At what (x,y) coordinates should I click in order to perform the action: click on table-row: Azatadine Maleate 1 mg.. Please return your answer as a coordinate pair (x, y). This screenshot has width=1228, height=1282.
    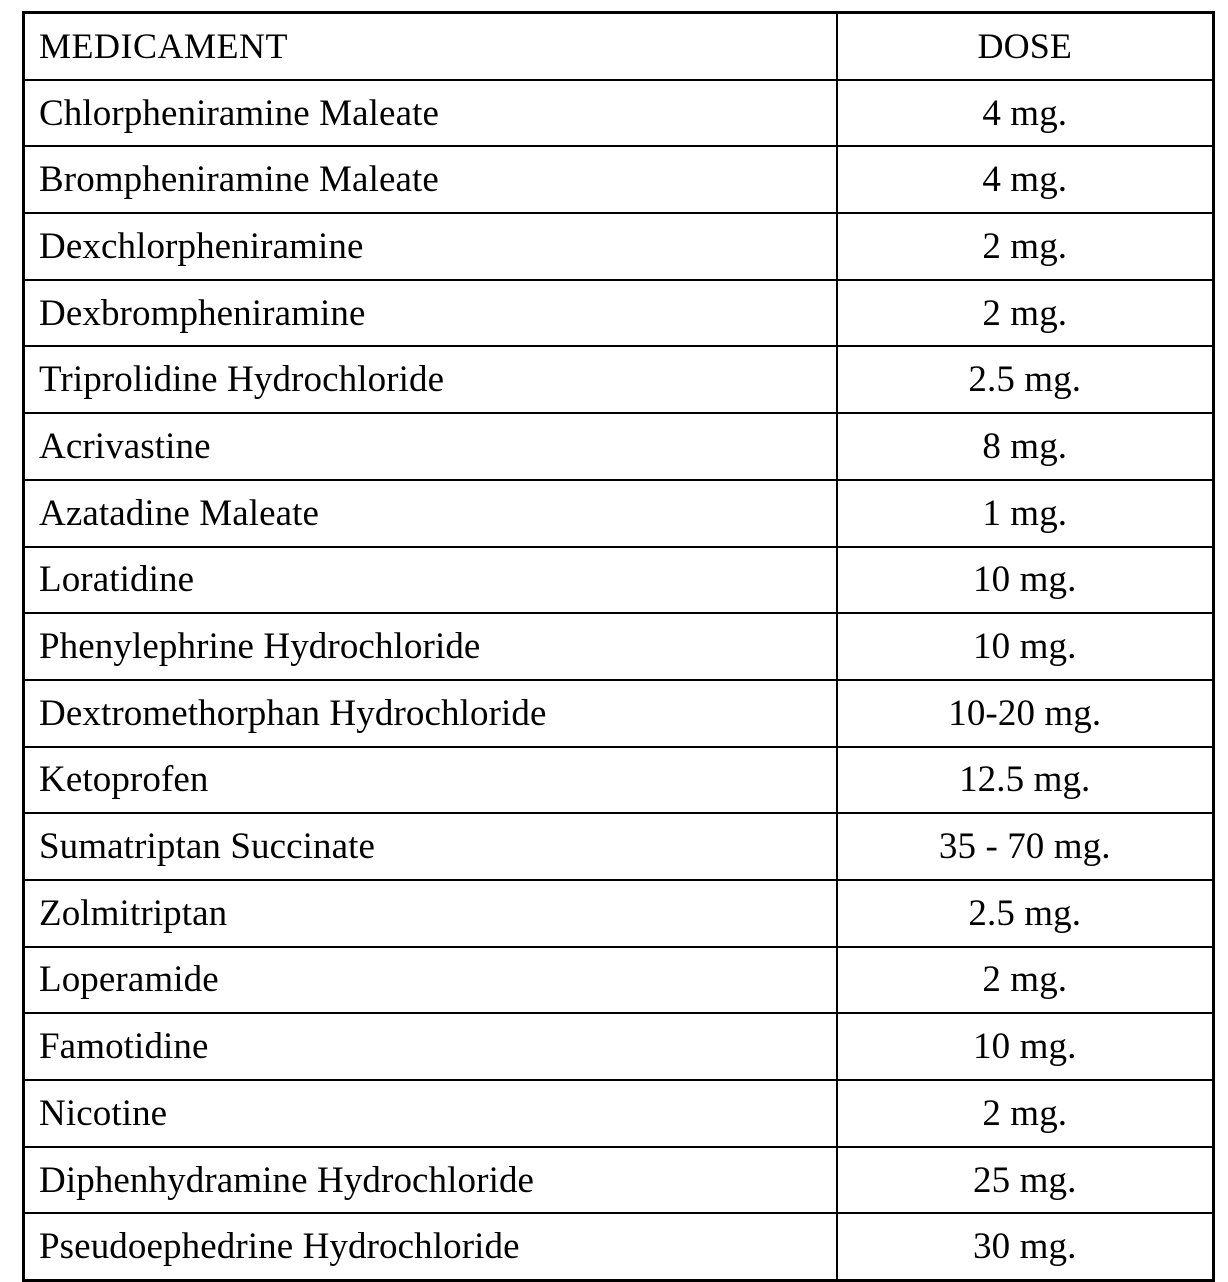
    Looking at the image, I should click on (618, 513).